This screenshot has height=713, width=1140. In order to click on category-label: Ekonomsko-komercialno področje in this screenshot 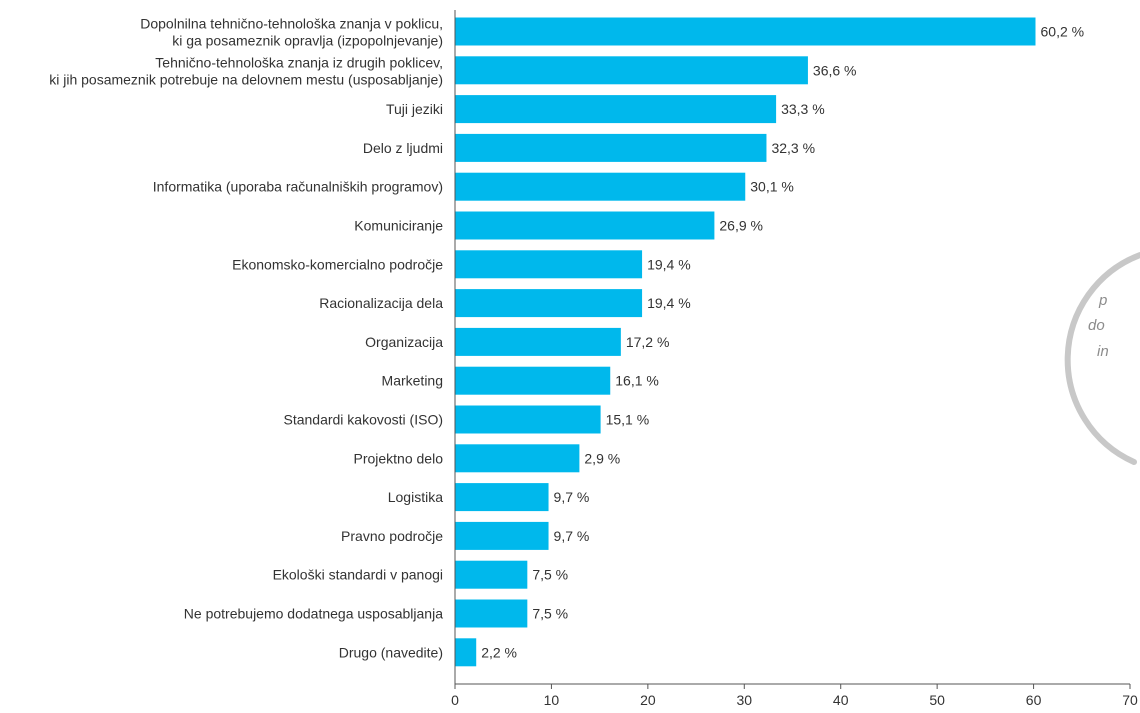, I will do `click(337, 264)`.